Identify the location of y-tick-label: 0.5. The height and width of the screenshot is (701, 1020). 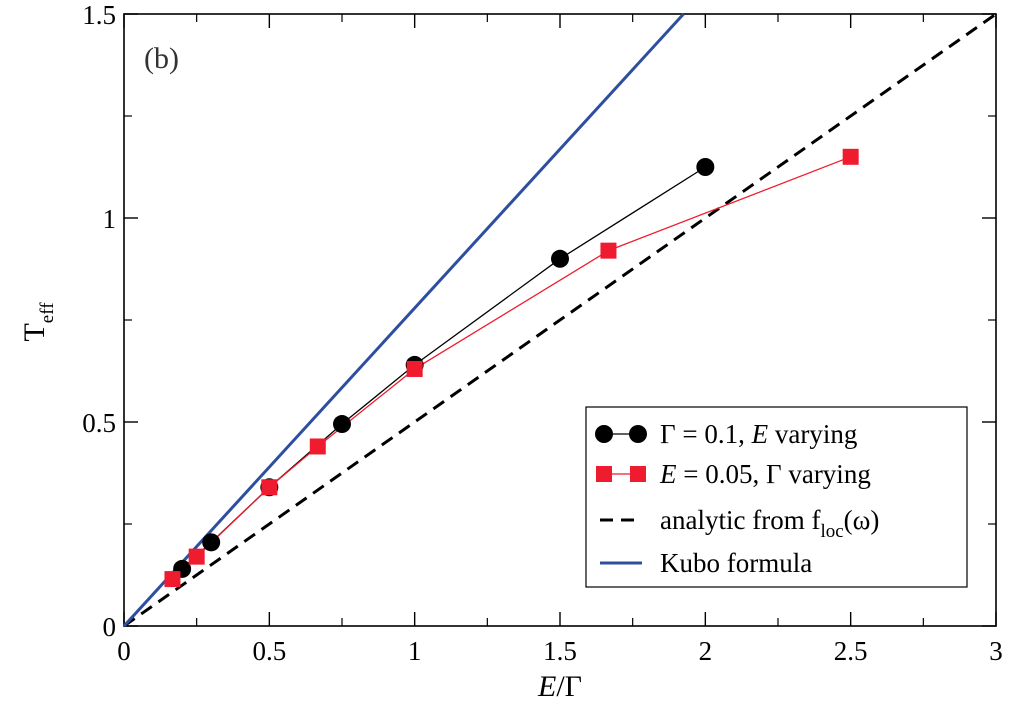
(99, 423).